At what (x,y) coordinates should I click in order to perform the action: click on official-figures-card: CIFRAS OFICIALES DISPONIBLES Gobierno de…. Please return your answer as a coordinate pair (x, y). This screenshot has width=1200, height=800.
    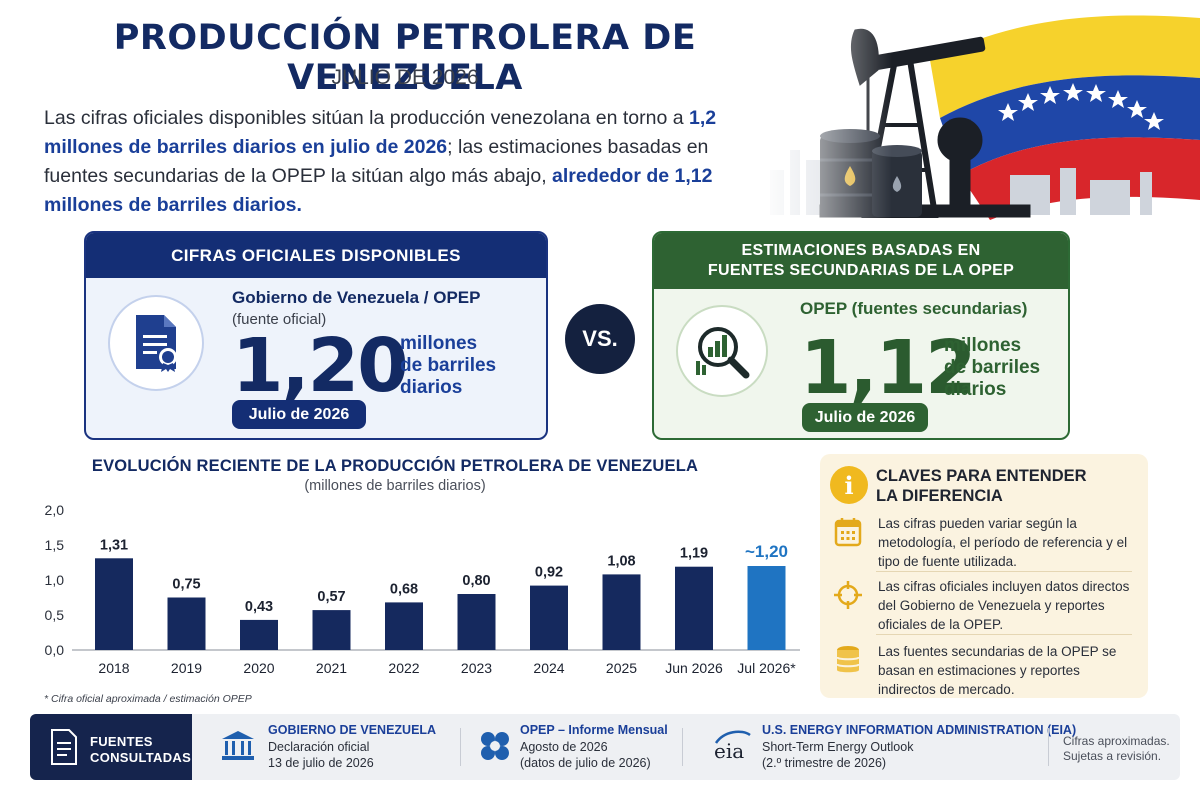
    Looking at the image, I should click on (316, 335).